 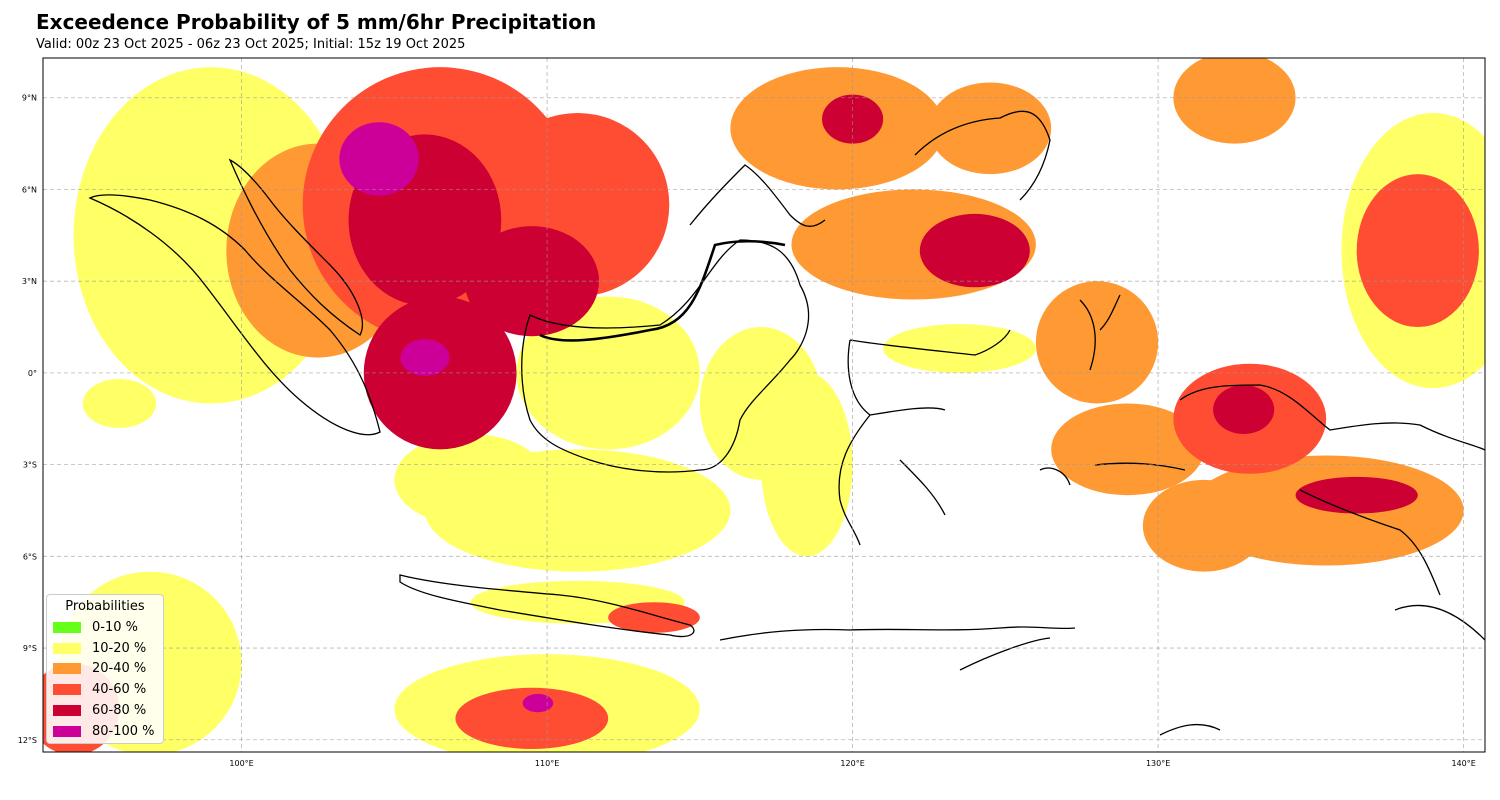 I want to click on coastline-borneo, so click(x=665, y=356).